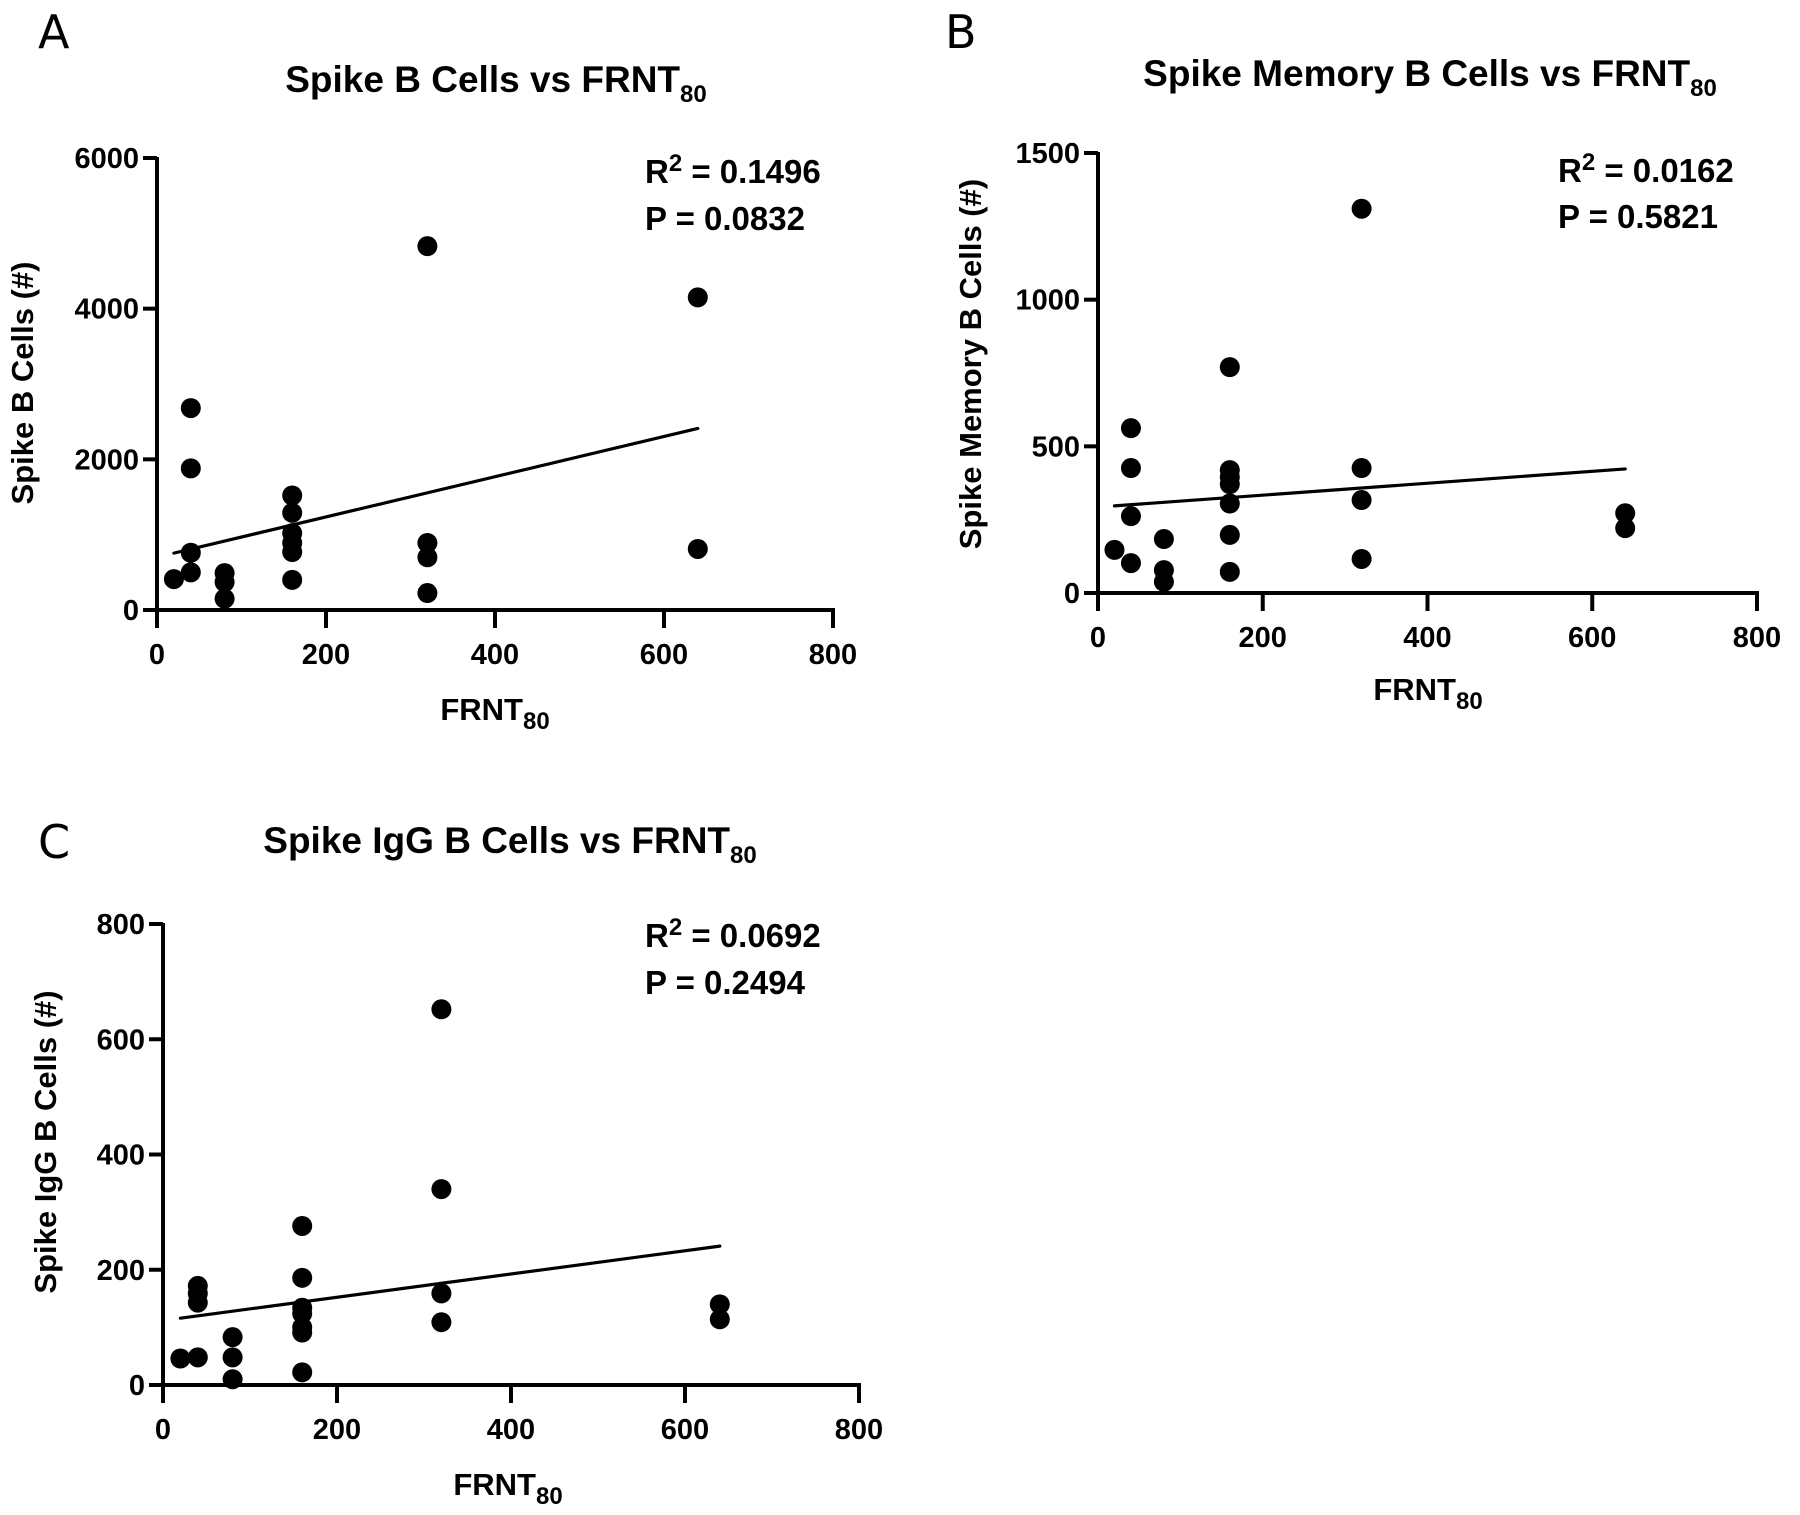 This screenshot has width=1800, height=1515. What do you see at coordinates (1638, 216) in the screenshot?
I see `p-value-b: P = 0.5821` at bounding box center [1638, 216].